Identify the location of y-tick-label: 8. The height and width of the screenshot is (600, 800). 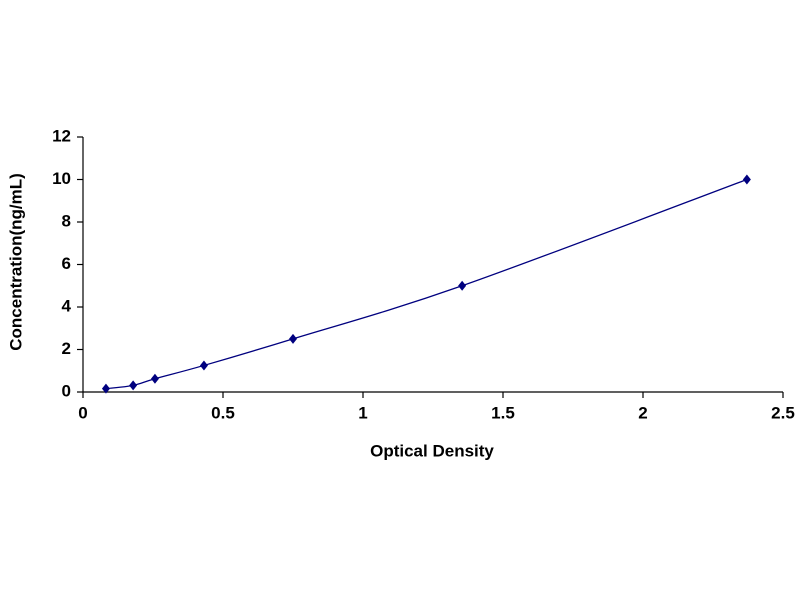
(66, 220).